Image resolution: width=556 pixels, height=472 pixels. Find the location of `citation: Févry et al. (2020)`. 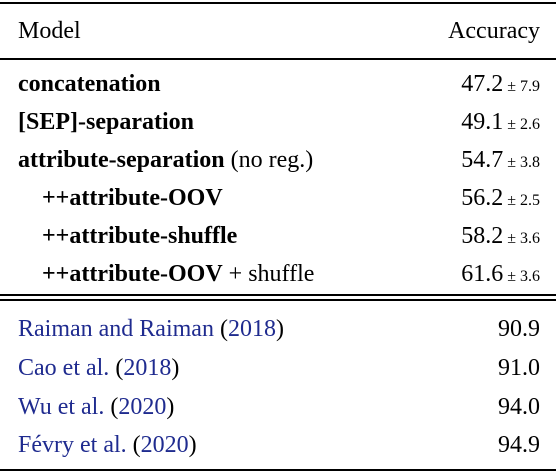

citation: Févry et al. (2020) is located at coordinates (107, 445).